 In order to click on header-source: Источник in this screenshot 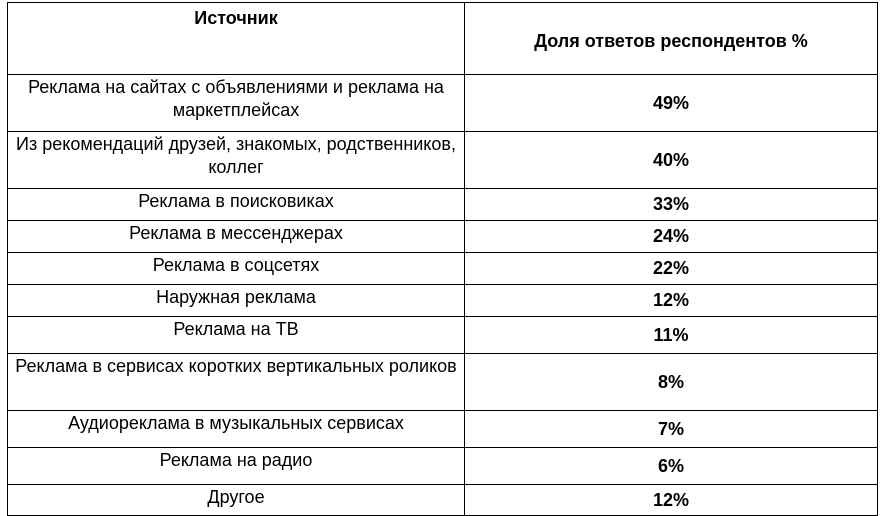, I will do `click(236, 38)`.